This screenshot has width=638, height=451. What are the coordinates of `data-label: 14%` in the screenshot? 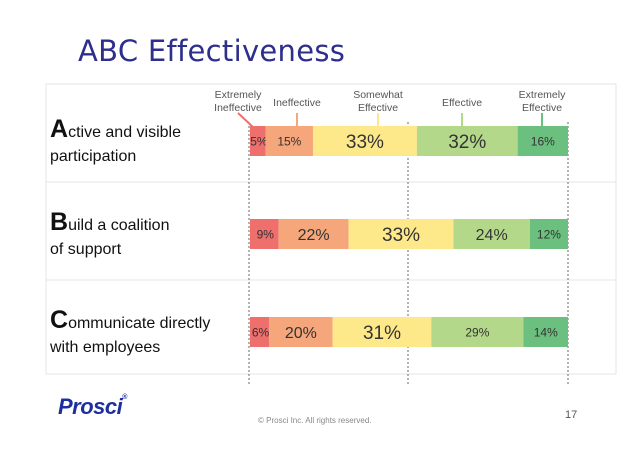 It's located at (546, 332).